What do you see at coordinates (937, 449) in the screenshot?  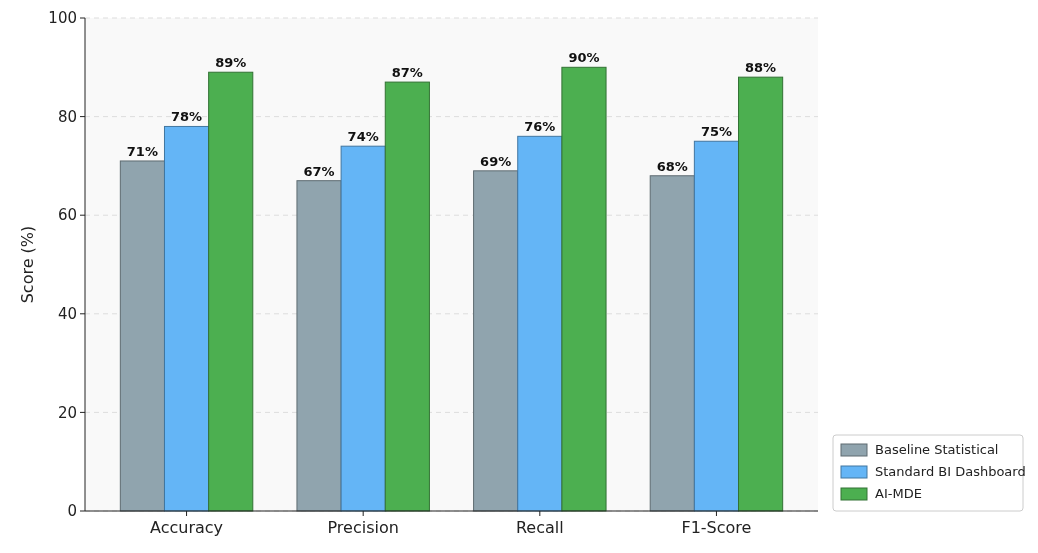 I see `legend-label: Baseline Statistical` at bounding box center [937, 449].